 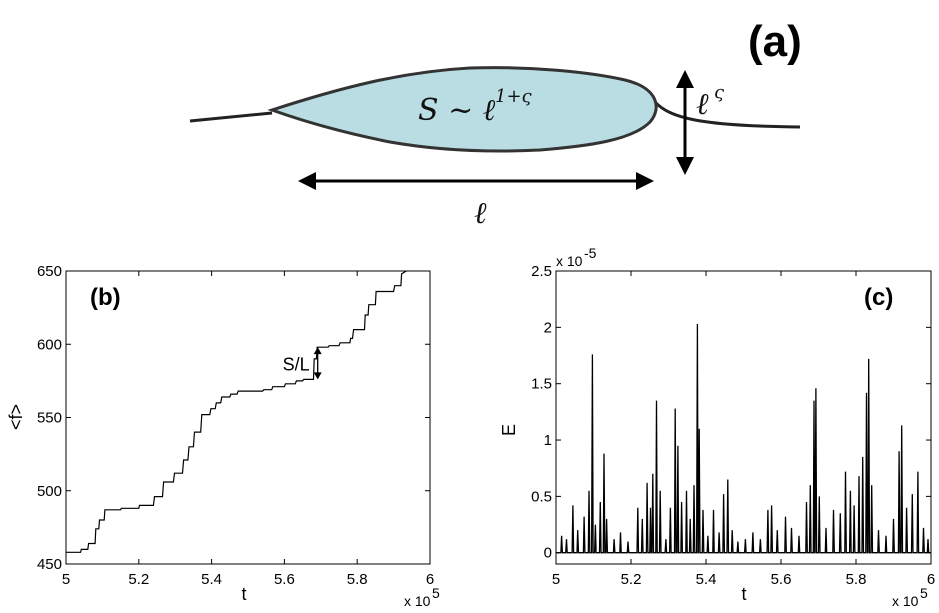 I want to click on panel-b-ylabel: <f>, so click(x=16, y=417).